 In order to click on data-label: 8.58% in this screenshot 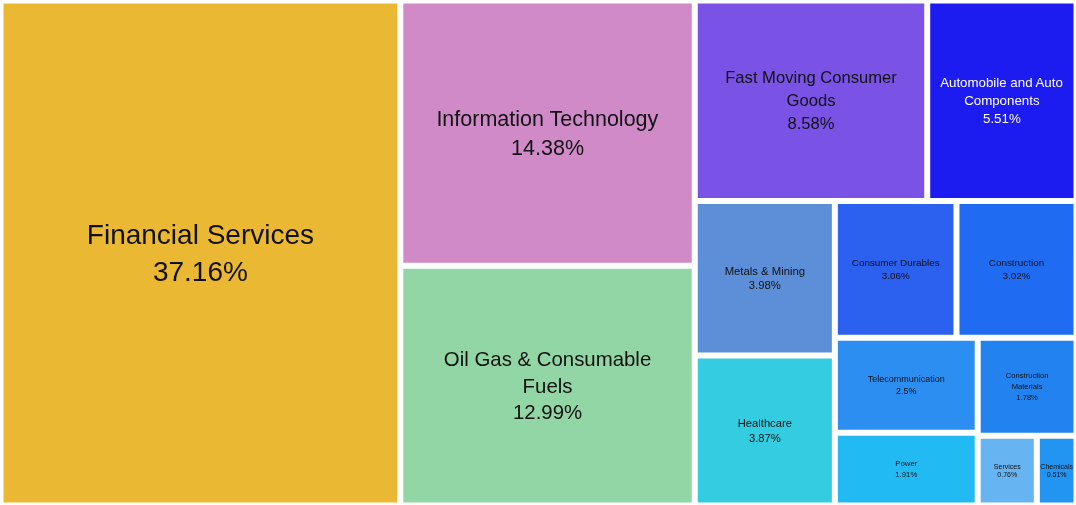, I will do `click(811, 124)`.